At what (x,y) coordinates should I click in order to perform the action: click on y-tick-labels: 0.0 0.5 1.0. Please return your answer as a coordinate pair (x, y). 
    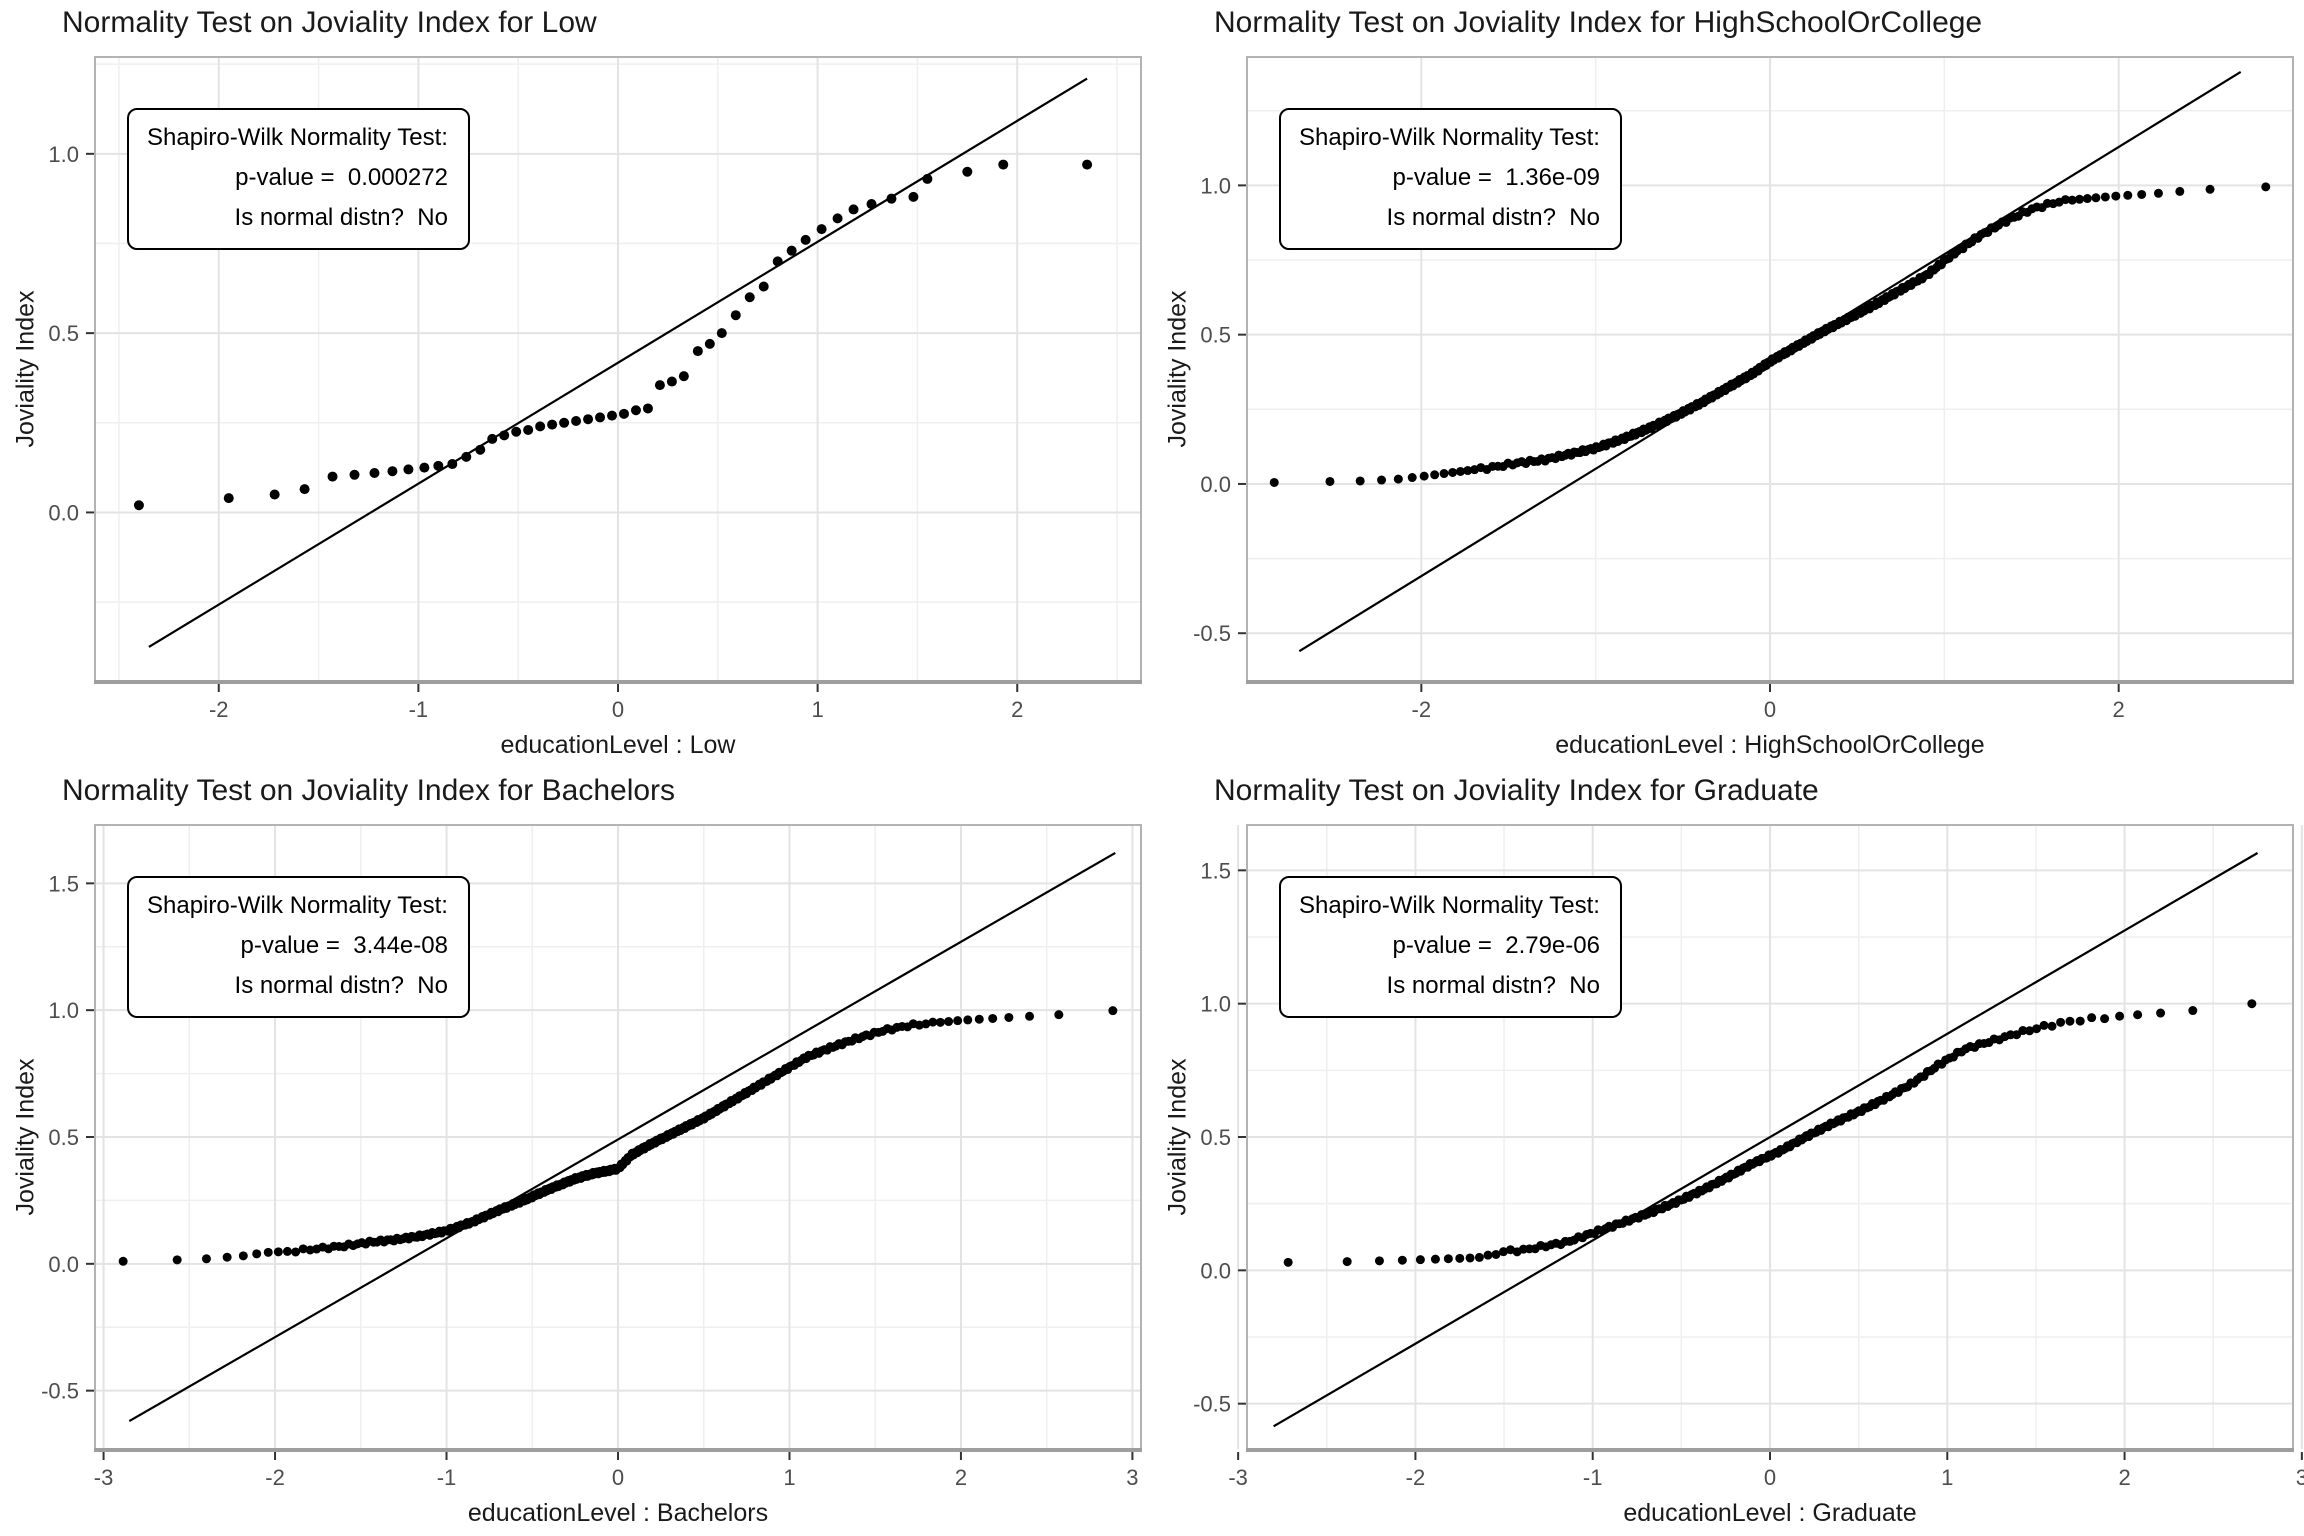
    Looking at the image, I should click on (63, 334).